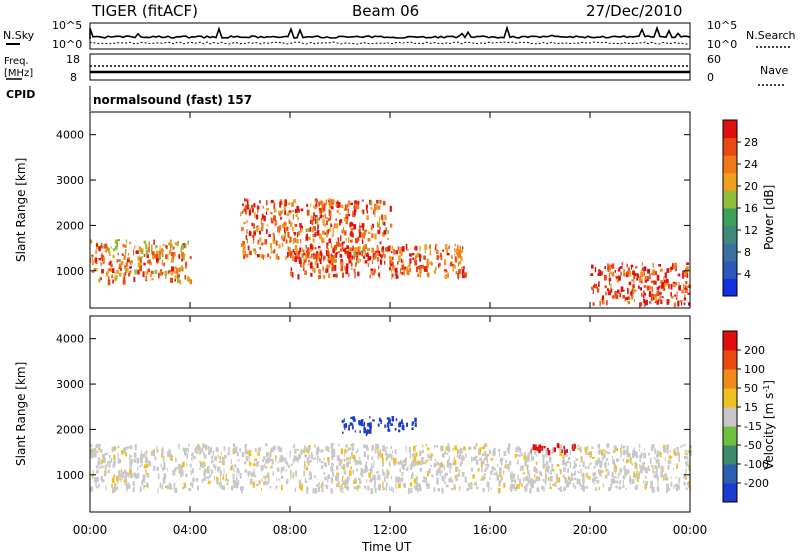  What do you see at coordinates (710, 77) in the screenshot?
I see `freq-right-tick-bottom: 0` at bounding box center [710, 77].